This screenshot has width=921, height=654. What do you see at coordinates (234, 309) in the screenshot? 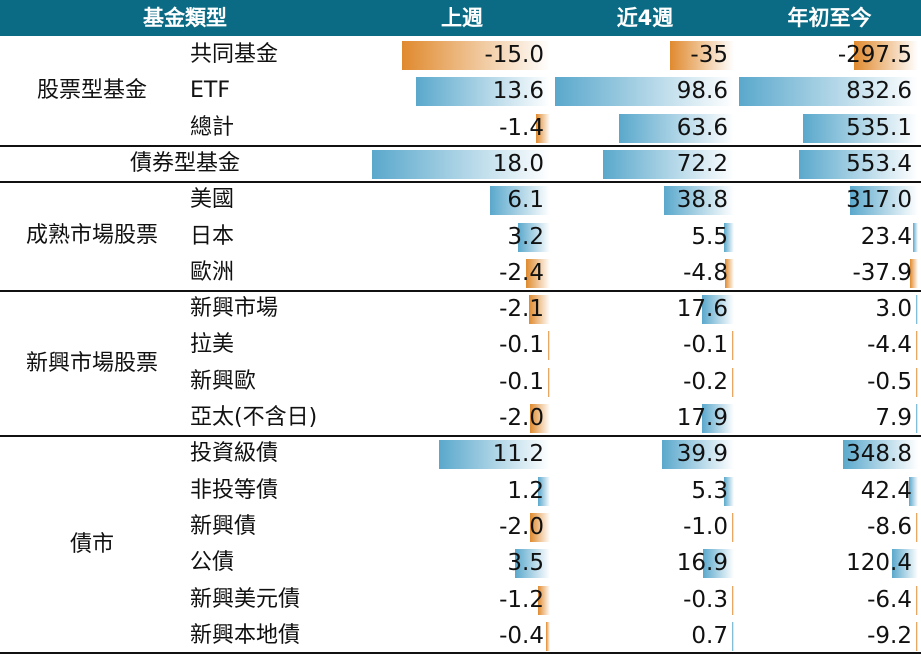
I see `row-label: 新興市場` at bounding box center [234, 309].